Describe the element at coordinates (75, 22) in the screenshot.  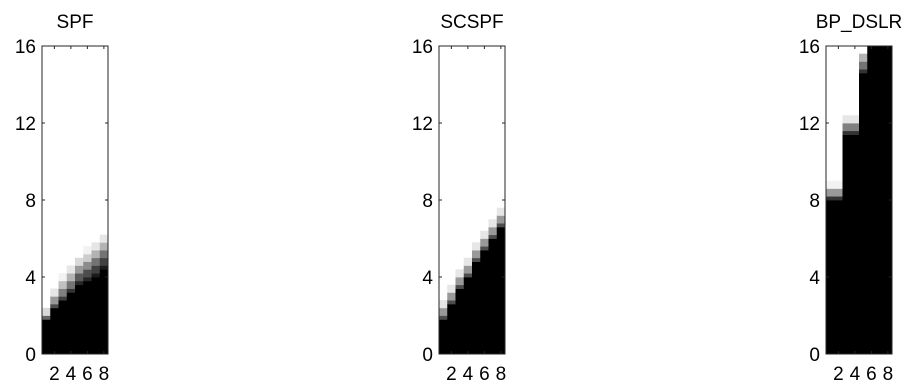
I see `chart-title-spf: SPF` at that location.